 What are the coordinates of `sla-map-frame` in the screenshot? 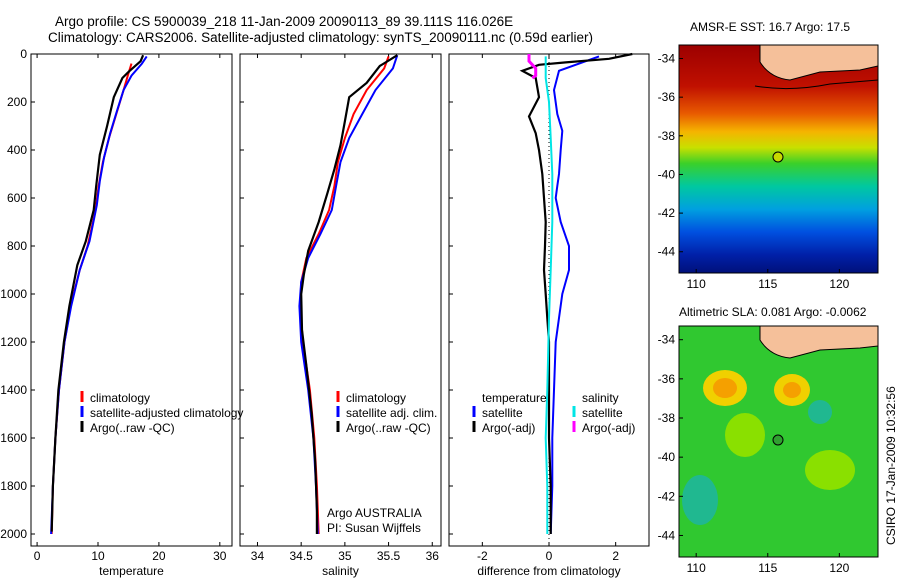 It's located at (778, 441).